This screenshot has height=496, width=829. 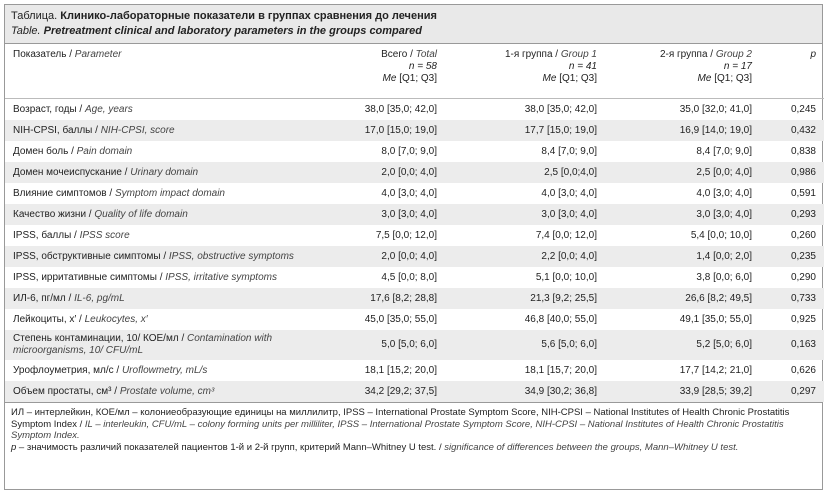 What do you see at coordinates (803, 319) in the screenshot?
I see `value-cell: 0,925` at bounding box center [803, 319].